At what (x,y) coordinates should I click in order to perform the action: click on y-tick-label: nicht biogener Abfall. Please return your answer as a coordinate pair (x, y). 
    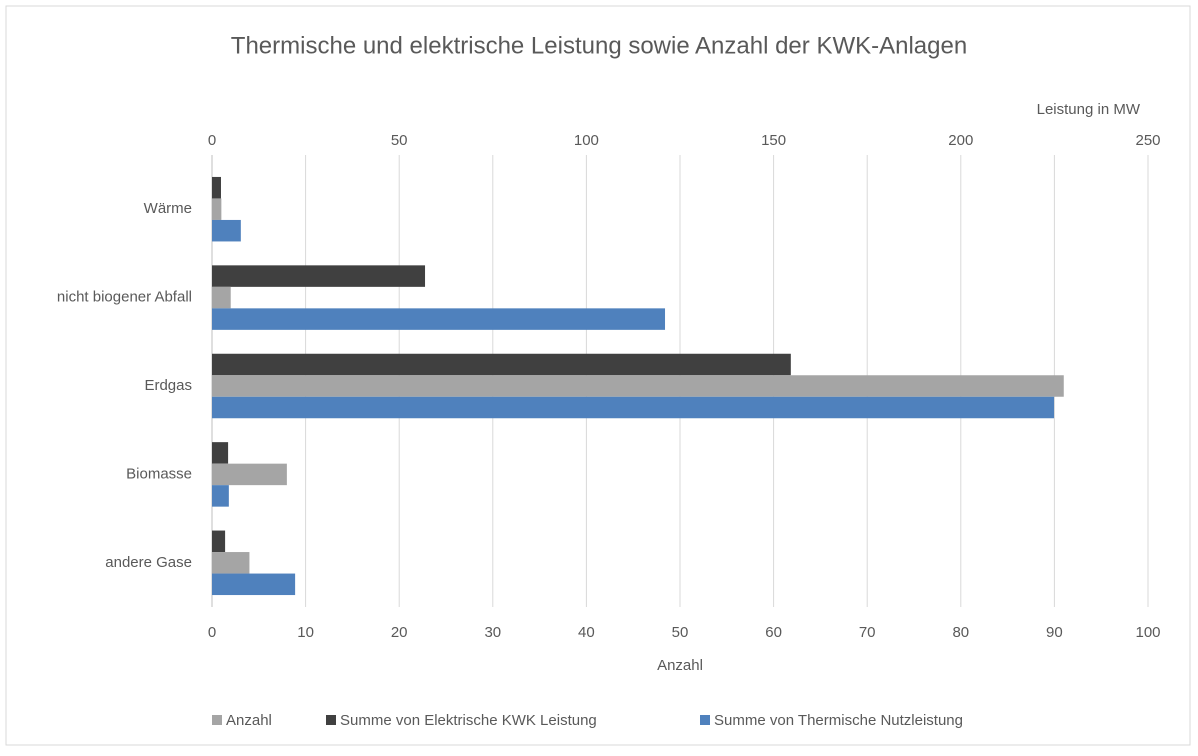
    Looking at the image, I should click on (124, 297).